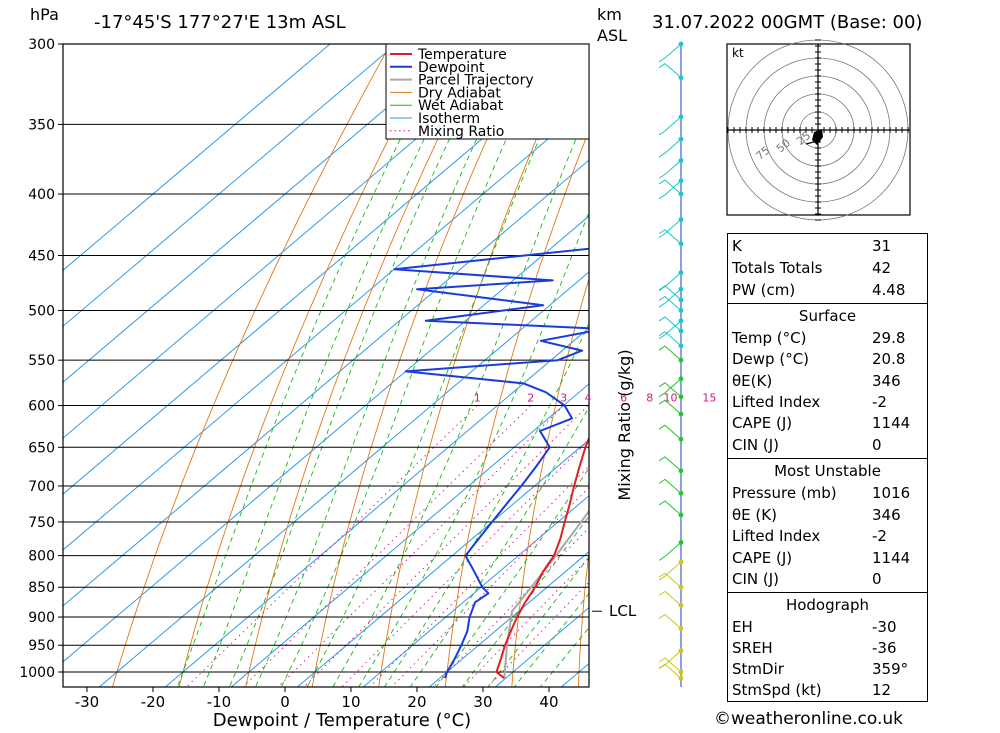 This screenshot has width=1000, height=733. What do you see at coordinates (771, 359) in the screenshot?
I see `index-label: Dewp (°C)` at bounding box center [771, 359].